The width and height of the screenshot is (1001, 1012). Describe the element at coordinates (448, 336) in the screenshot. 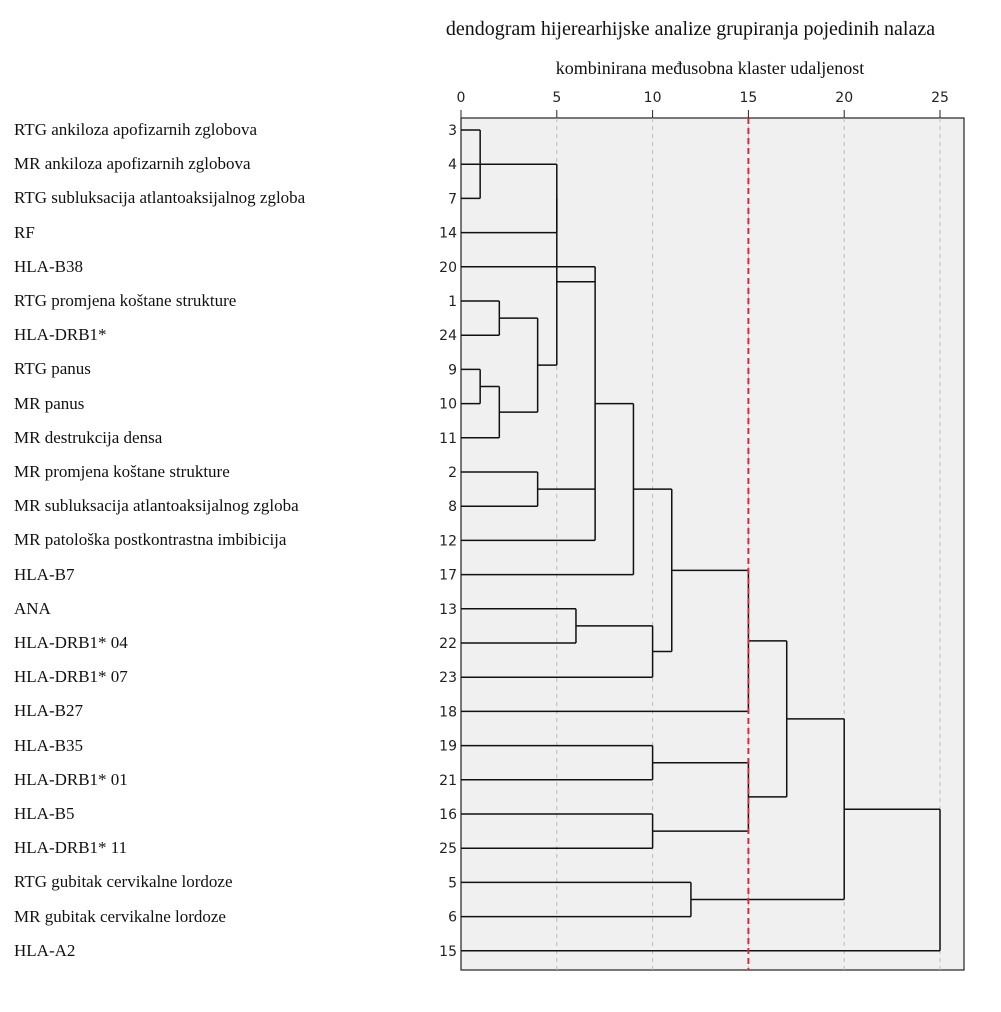

I see `leaf-id: 24` at that location.